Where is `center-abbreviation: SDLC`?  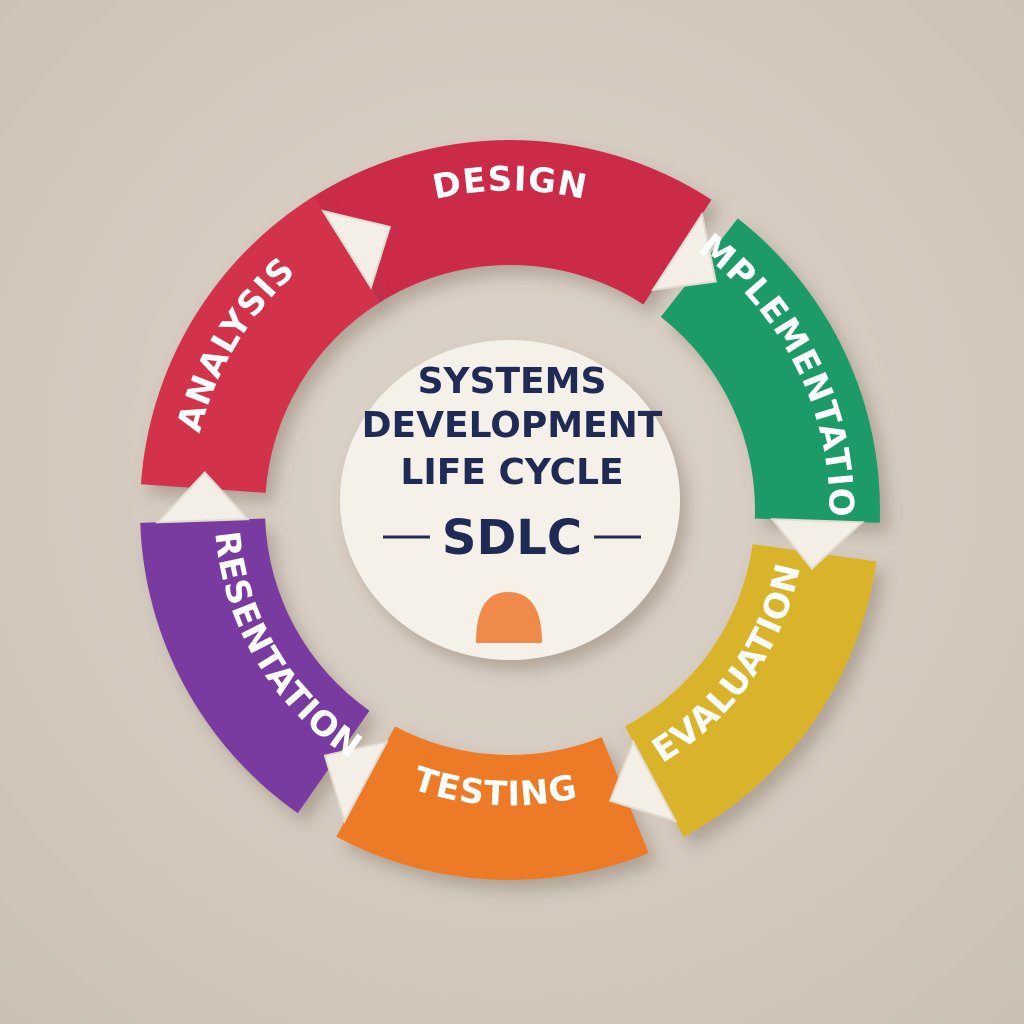 center-abbreviation: SDLC is located at coordinates (512, 538).